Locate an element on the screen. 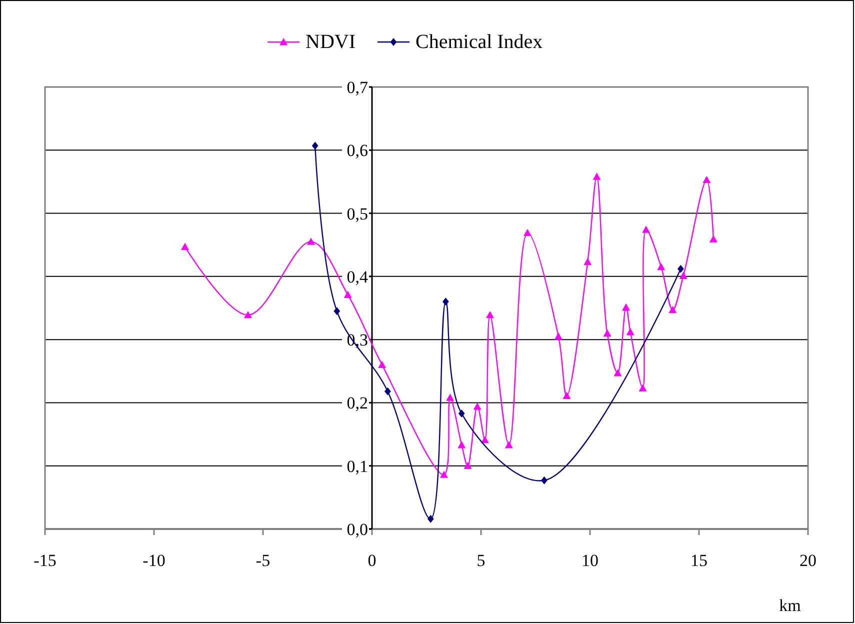  y-tick-label: 0,6 is located at coordinates (357, 150).